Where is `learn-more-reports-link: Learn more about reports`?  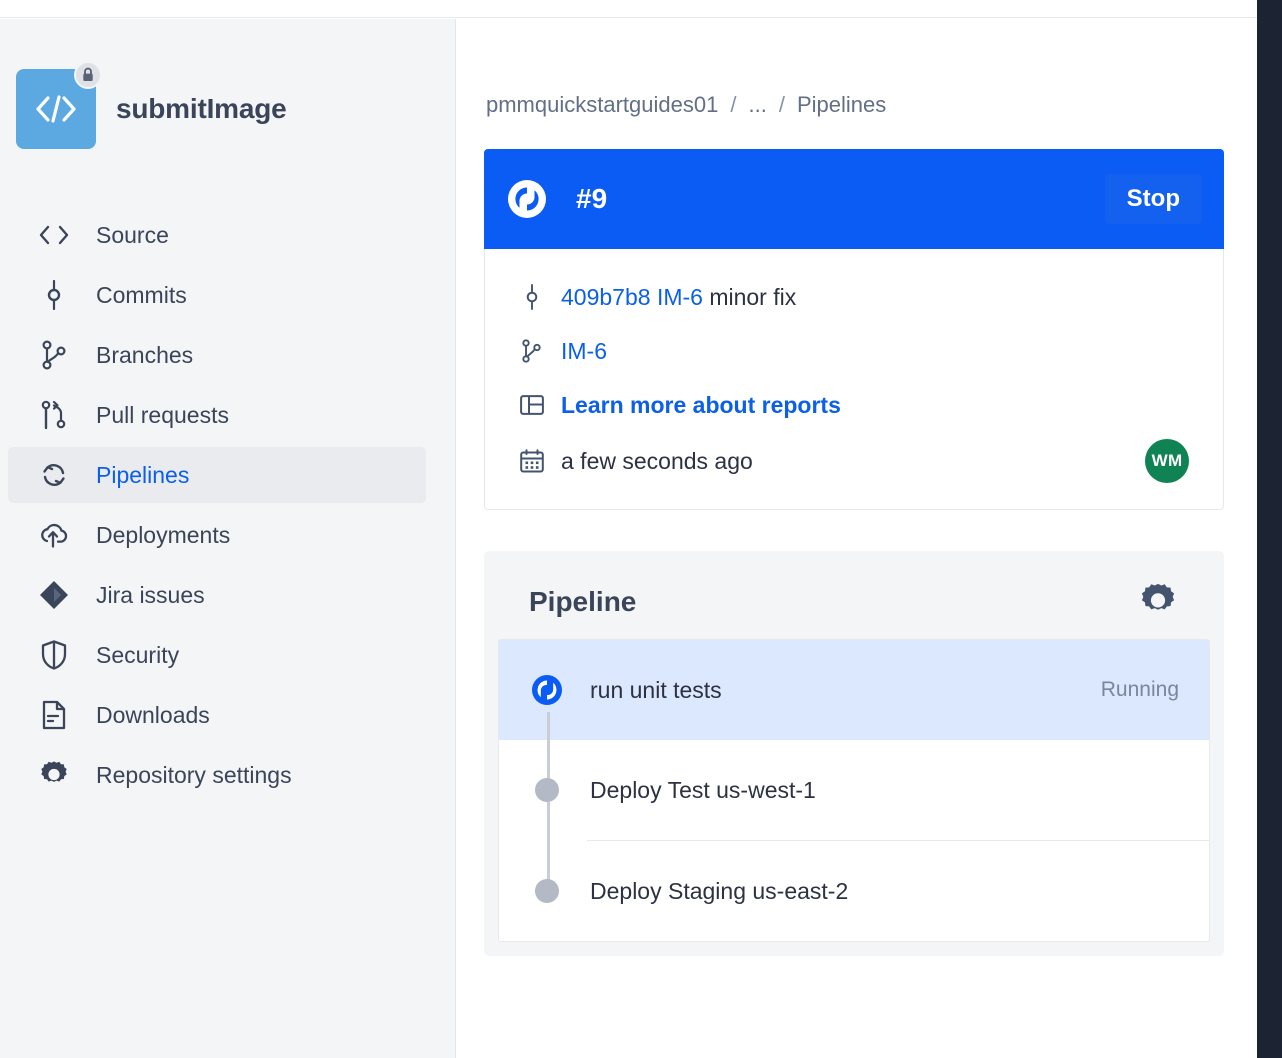
learn-more-reports-link: Learn more about reports is located at coordinates (701, 404).